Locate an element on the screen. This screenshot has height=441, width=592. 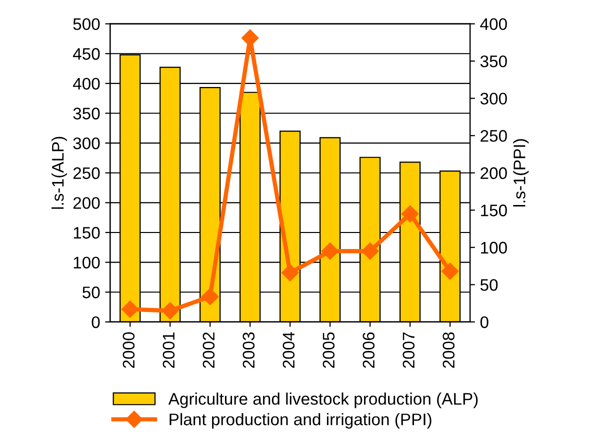
y-tick-label: 350 is located at coordinates (86, 114).